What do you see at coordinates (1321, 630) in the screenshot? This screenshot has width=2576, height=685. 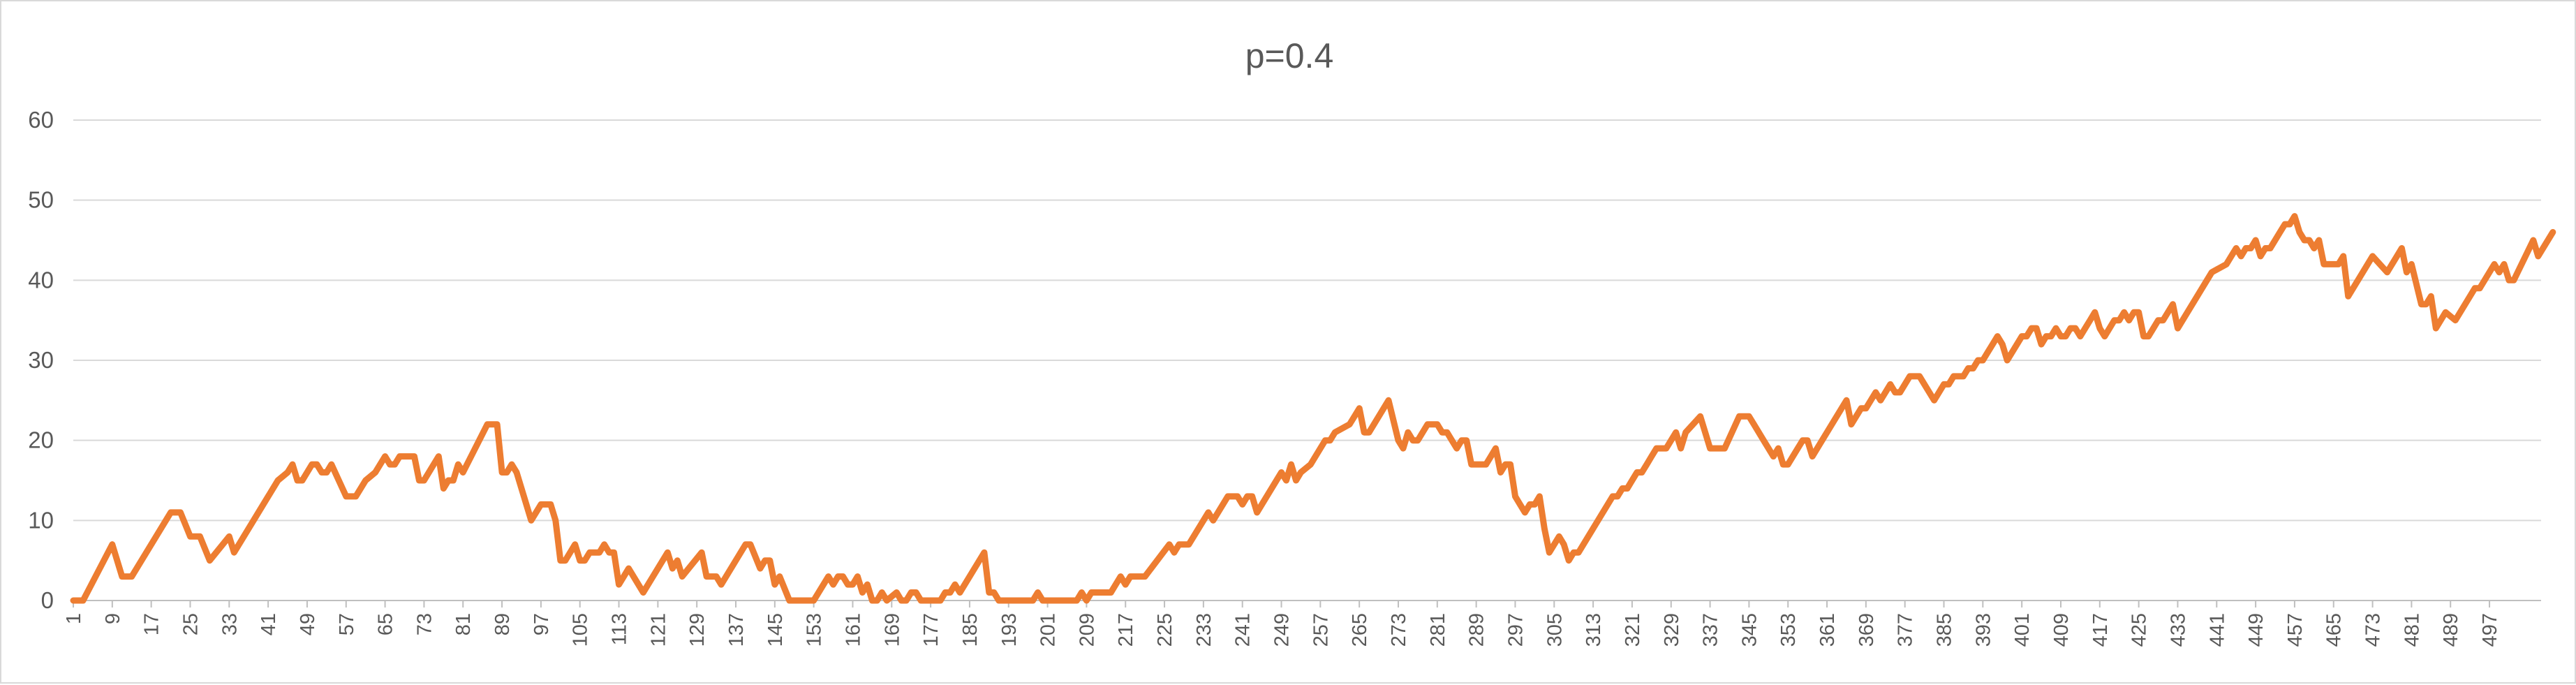 I see `x-tick-label: 257` at bounding box center [1321, 630].